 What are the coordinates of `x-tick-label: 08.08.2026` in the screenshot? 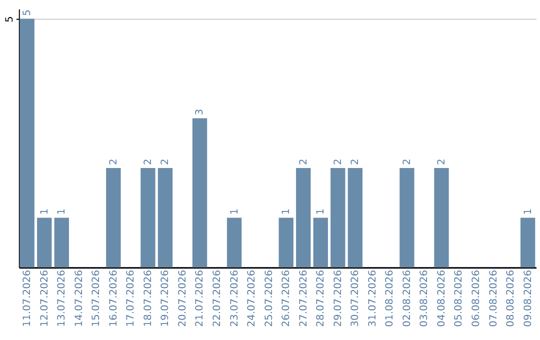 It's located at (511, 298).